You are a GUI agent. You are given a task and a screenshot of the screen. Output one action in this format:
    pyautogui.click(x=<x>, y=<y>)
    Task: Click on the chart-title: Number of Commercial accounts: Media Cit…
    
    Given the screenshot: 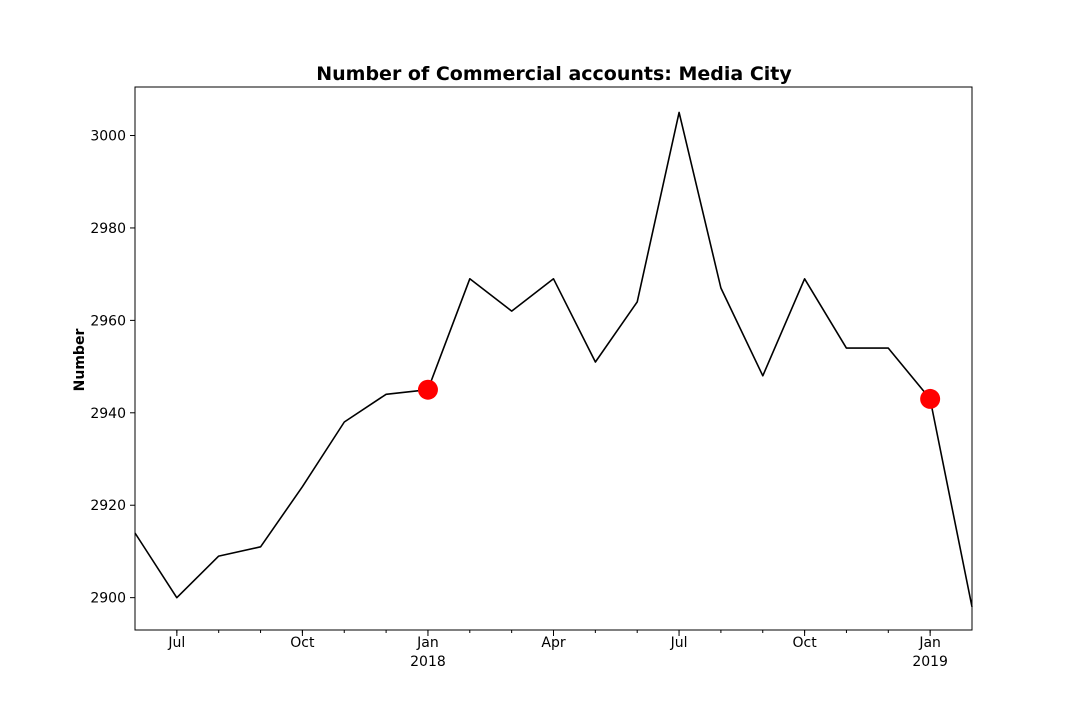 What is the action you would take?
    pyautogui.click(x=554, y=74)
    